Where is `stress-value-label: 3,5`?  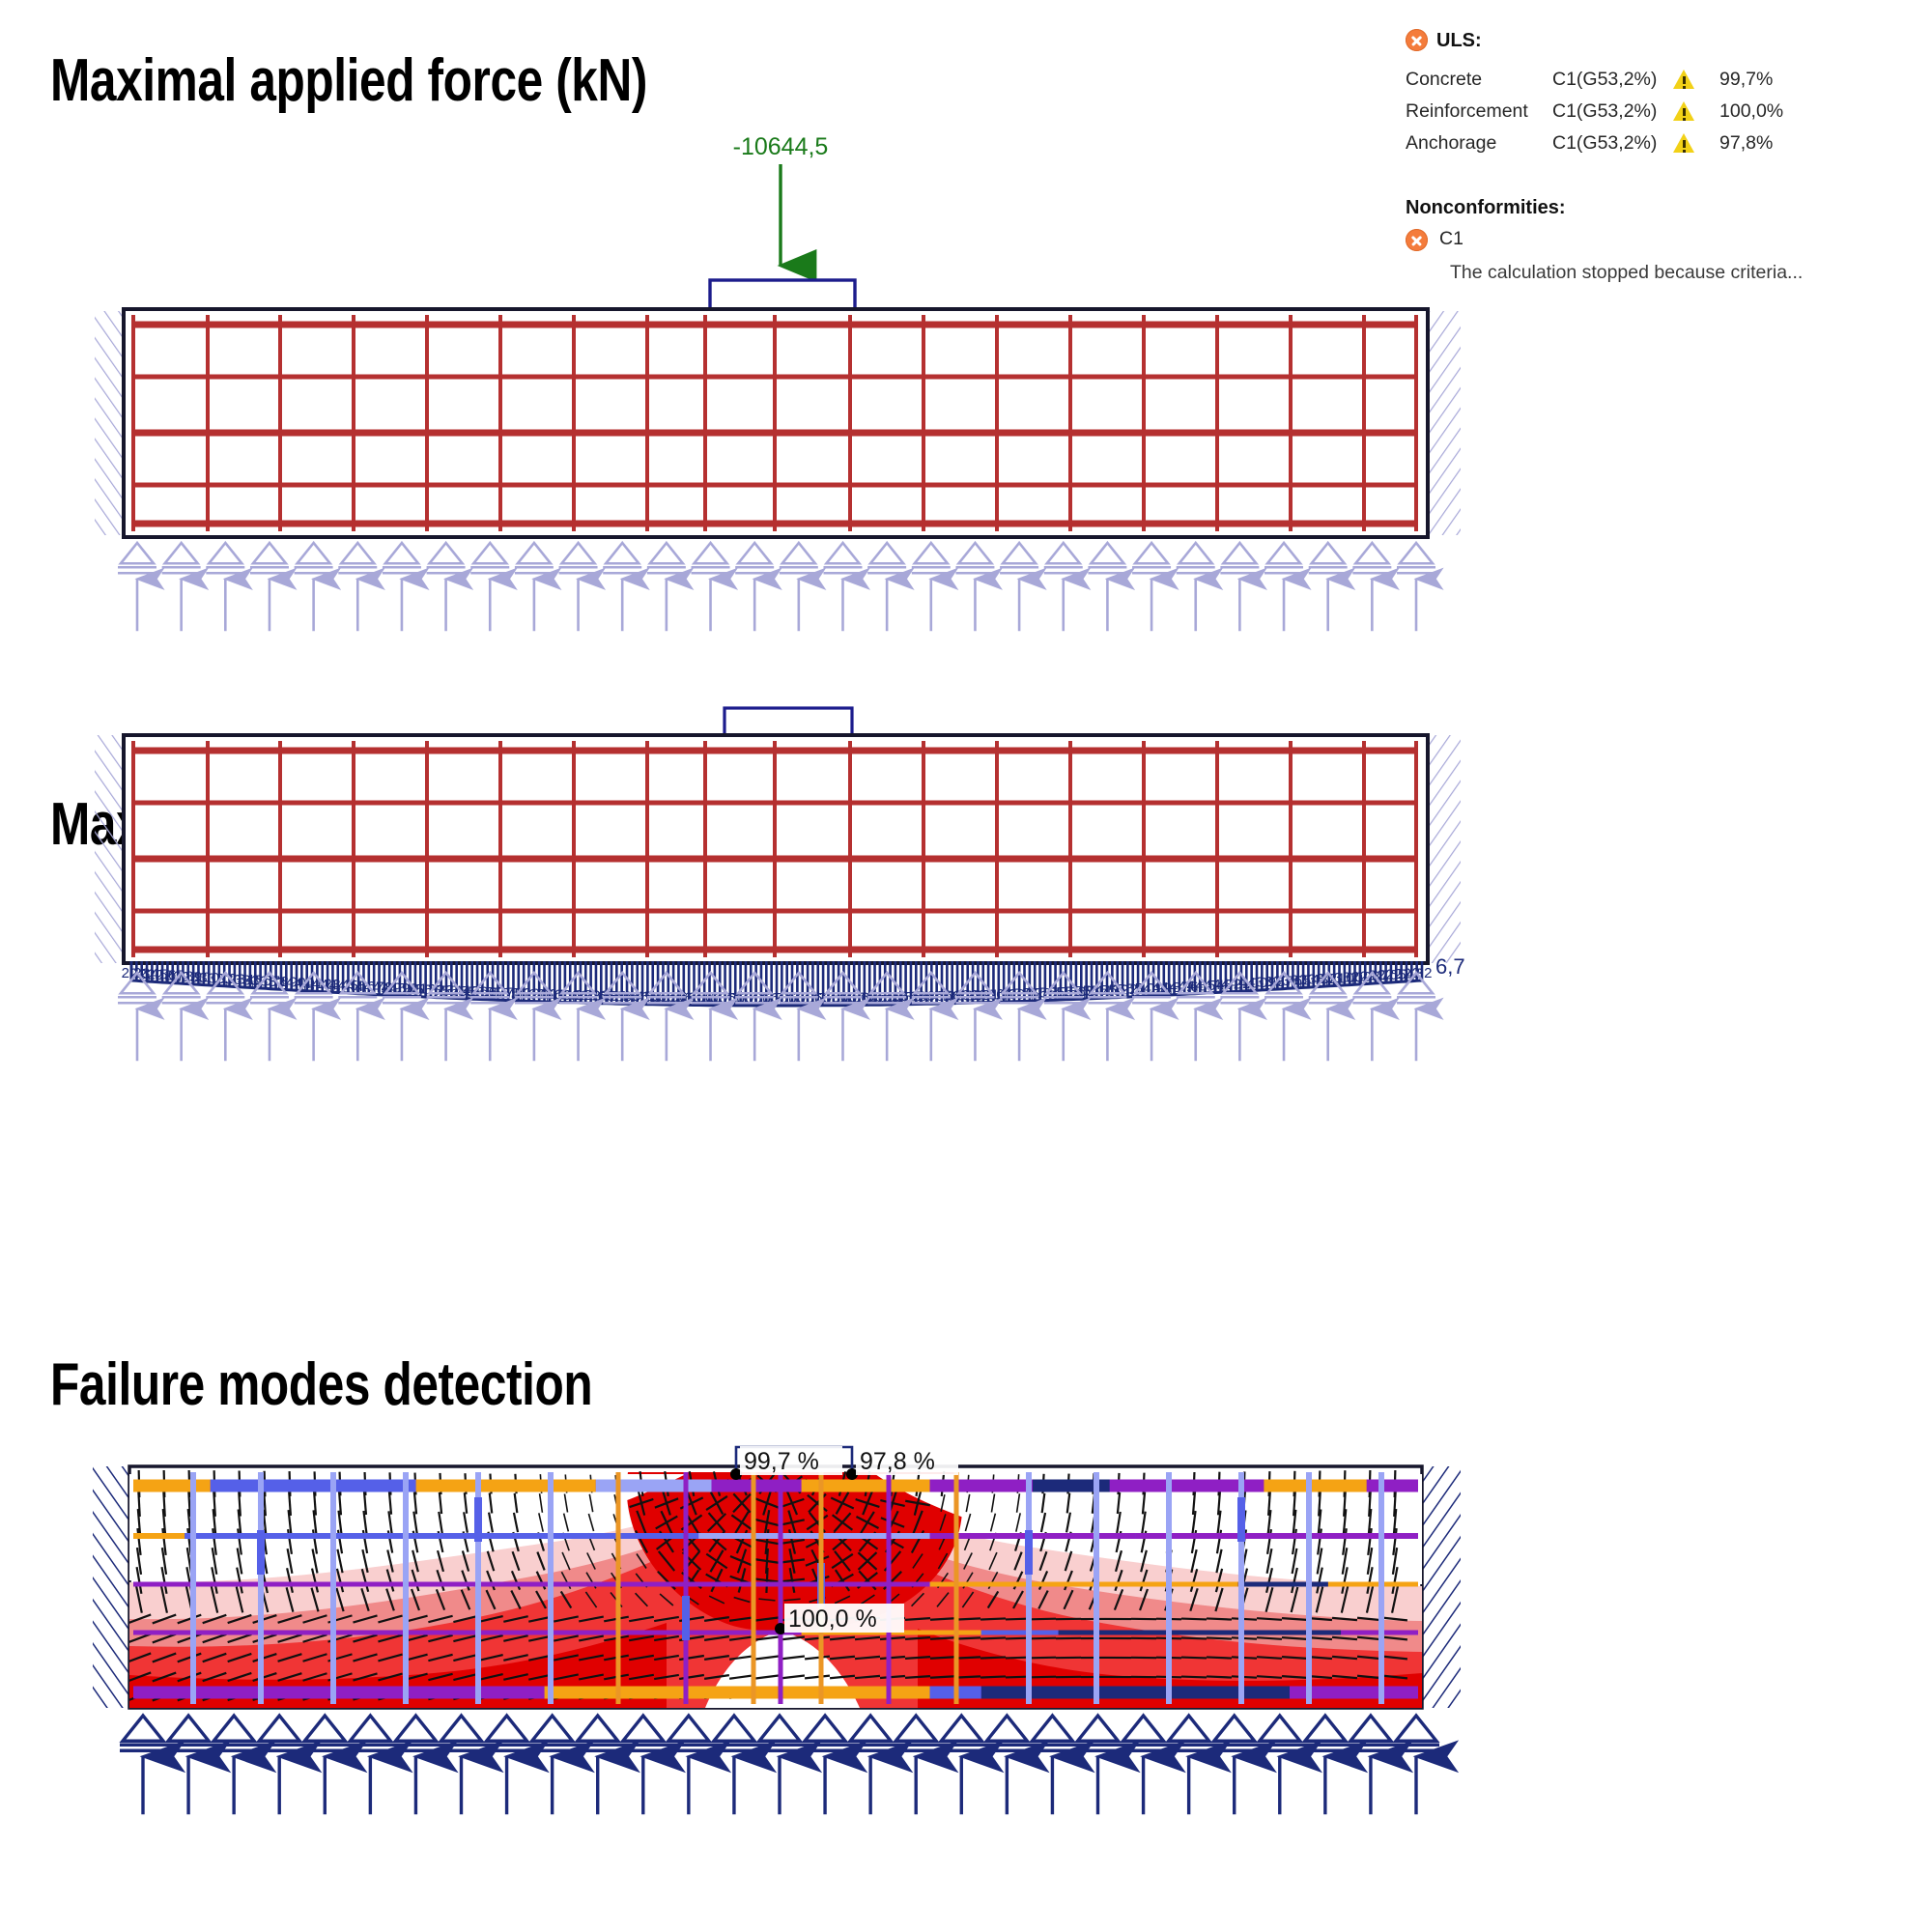 stress-value-label: 3,5 is located at coordinates (252, 981).